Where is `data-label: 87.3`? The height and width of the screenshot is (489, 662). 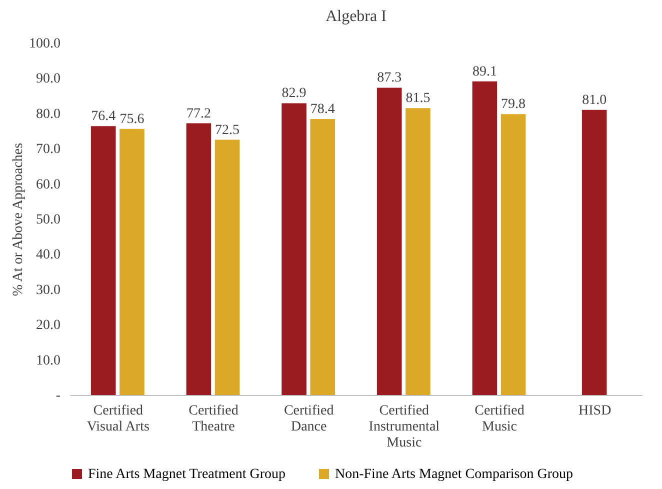 data-label: 87.3 is located at coordinates (389, 78).